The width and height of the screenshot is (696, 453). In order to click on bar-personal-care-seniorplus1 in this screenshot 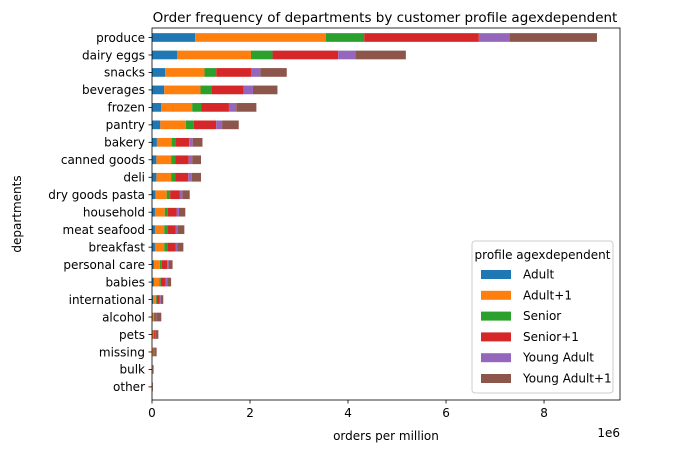, I will do `click(164, 264)`.